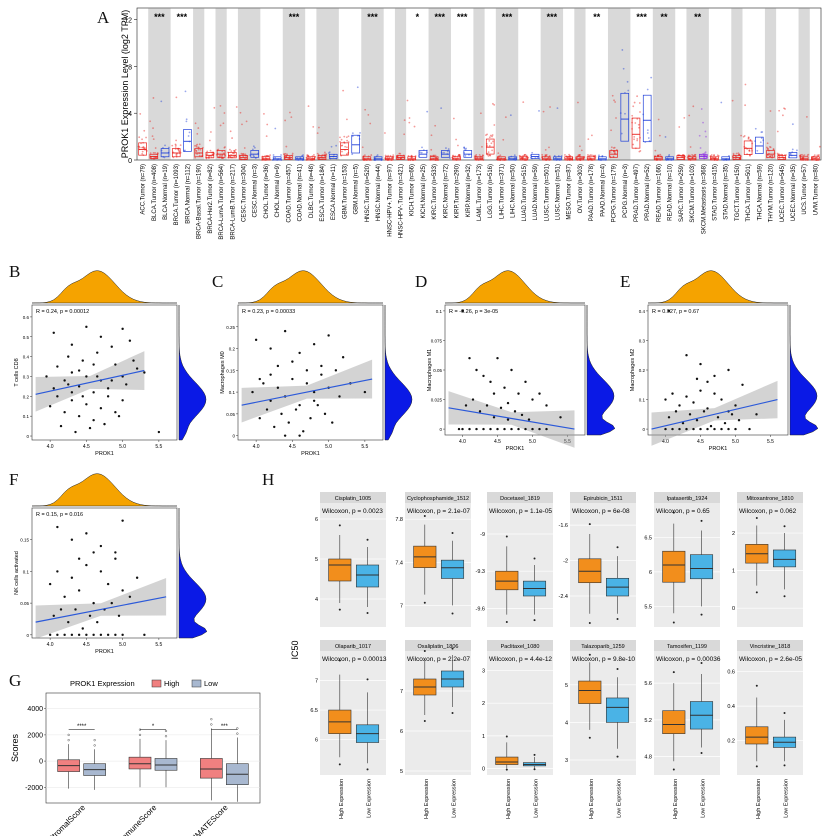 This screenshot has height=836, width=825. I want to click on panel-h-facet-panel, so click(520, 713).